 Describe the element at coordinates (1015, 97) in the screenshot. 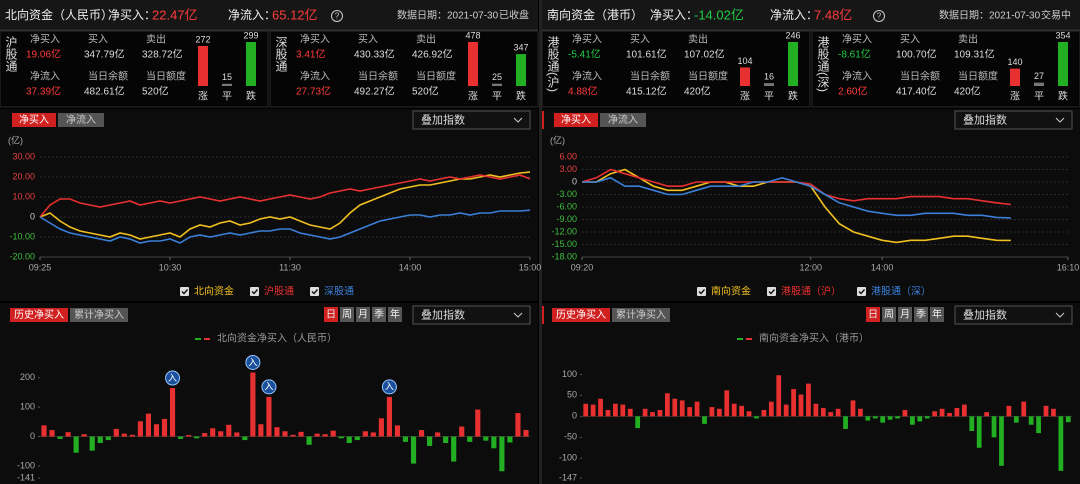

I see `breadth-label: 涨` at that location.